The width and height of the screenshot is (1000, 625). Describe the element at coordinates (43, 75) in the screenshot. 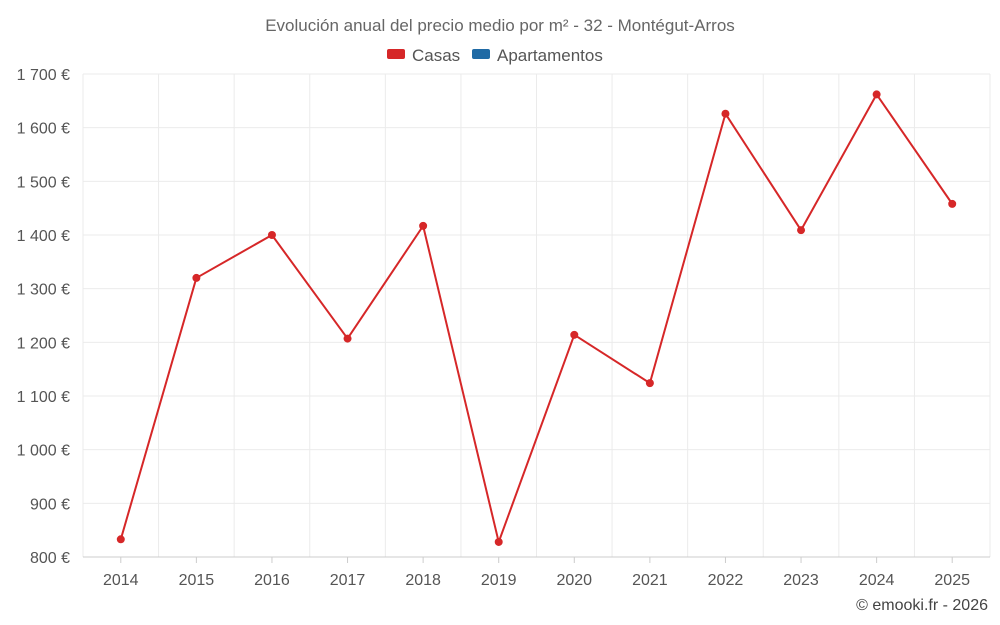

I see `y-tick-label: 1 700 €` at that location.